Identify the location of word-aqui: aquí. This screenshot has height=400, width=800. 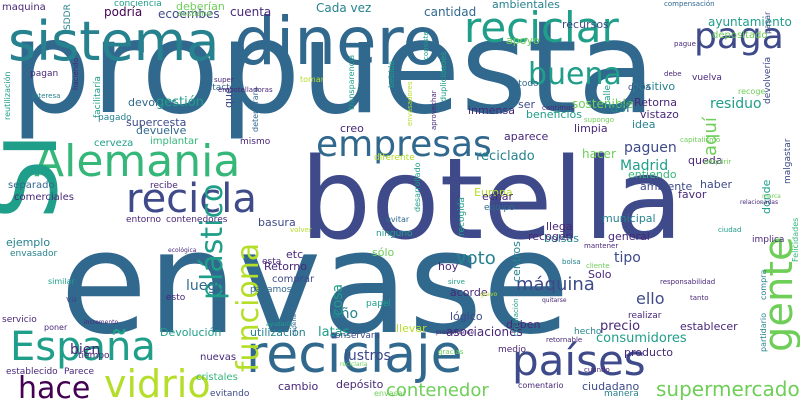
(710, 136).